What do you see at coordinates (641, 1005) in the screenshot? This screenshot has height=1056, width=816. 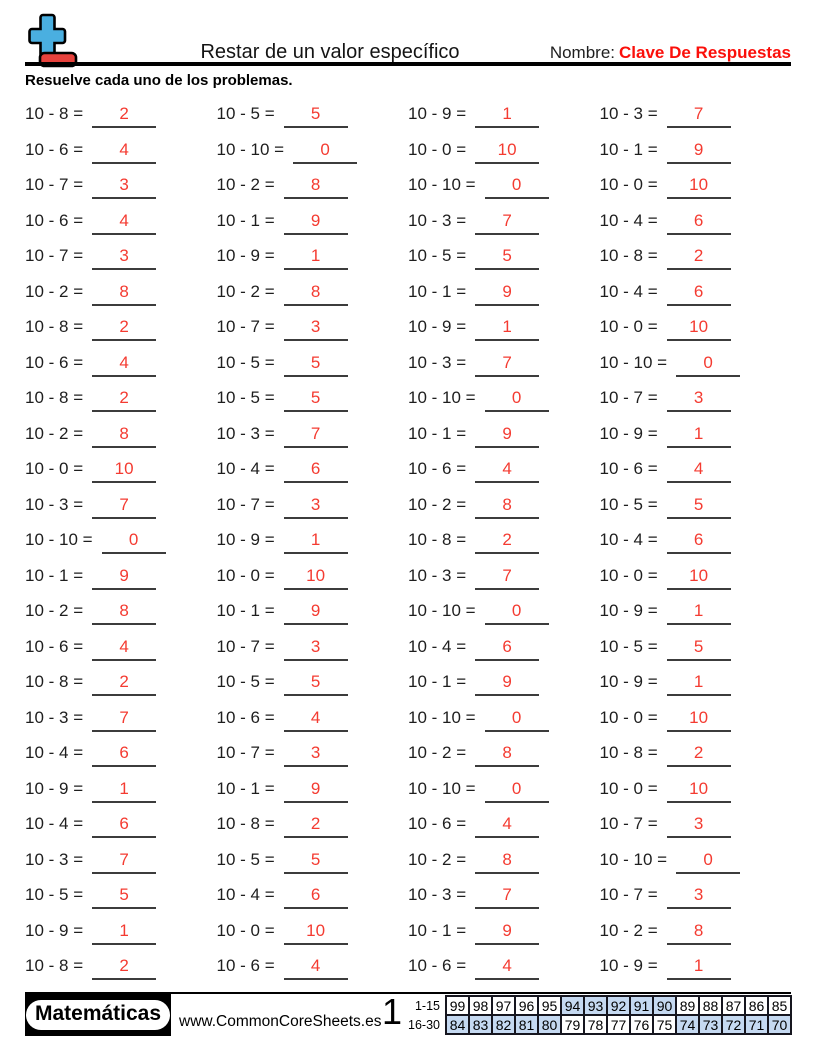 I see `score-cell: 91` at bounding box center [641, 1005].